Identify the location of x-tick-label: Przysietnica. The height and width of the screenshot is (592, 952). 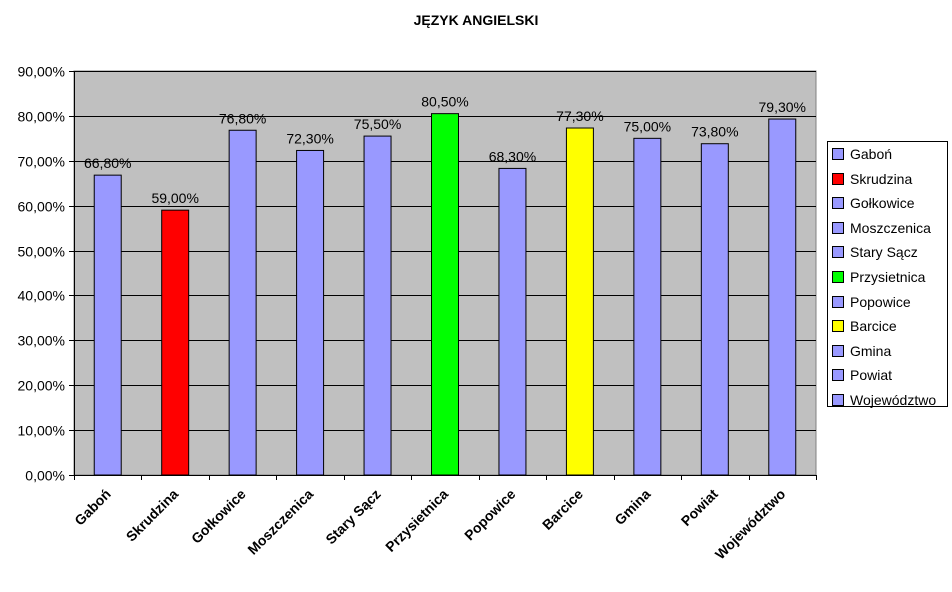
(416, 520).